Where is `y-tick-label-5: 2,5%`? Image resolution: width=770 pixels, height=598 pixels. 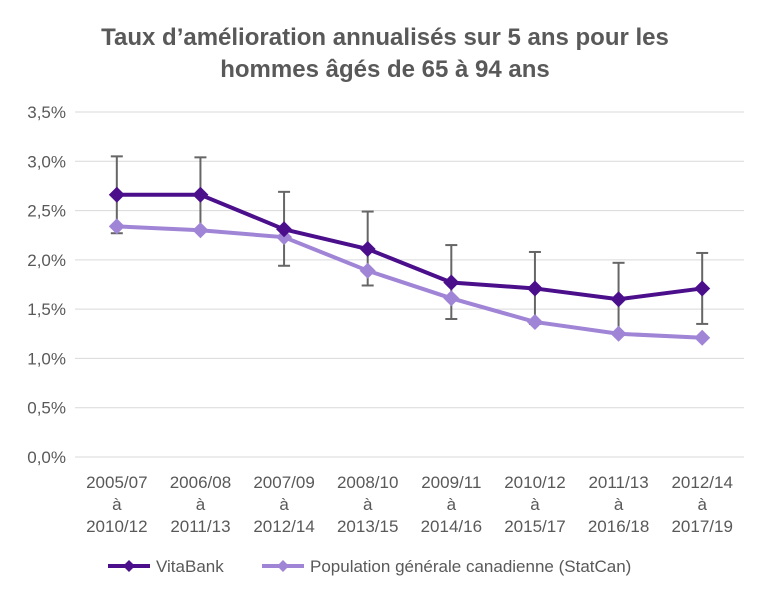 y-tick-label-5: 2,5% is located at coordinates (46, 211).